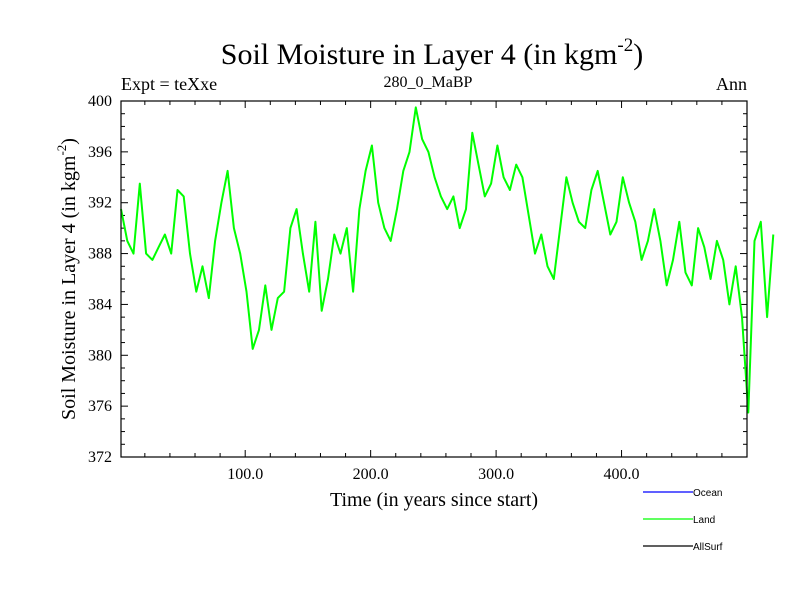 This screenshot has height=600, width=800. What do you see at coordinates (245, 474) in the screenshot?
I see `x-tick-label: 100.0` at bounding box center [245, 474].